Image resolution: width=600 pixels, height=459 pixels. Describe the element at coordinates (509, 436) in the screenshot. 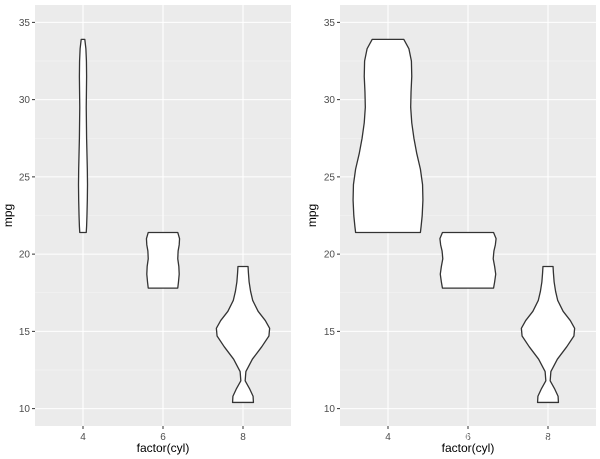

I see `watermark-text: 知乎 @名本无名` at that location.